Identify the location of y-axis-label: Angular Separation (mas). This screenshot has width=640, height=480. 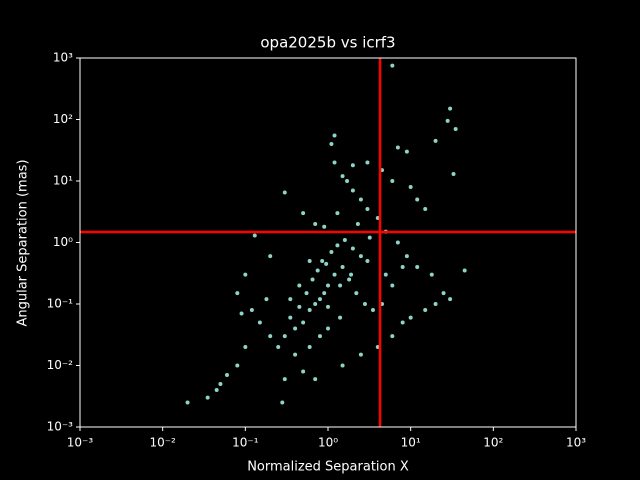
(23, 242).